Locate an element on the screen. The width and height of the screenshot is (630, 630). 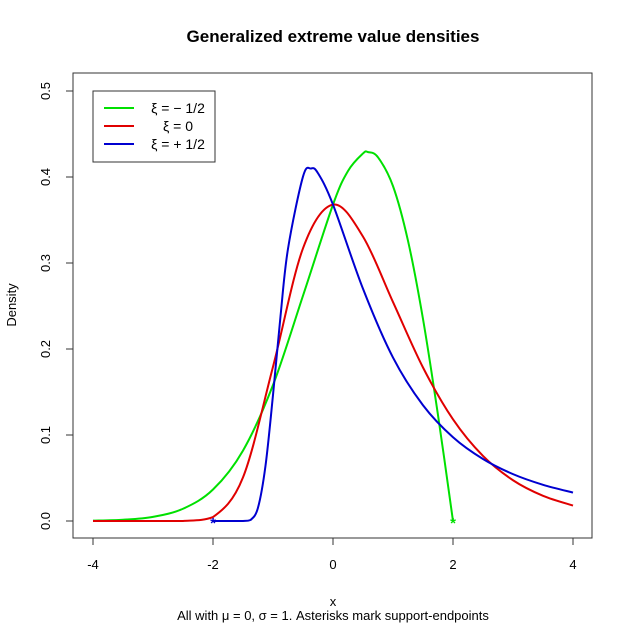
endpoint-markers: * * is located at coordinates (333, 523).